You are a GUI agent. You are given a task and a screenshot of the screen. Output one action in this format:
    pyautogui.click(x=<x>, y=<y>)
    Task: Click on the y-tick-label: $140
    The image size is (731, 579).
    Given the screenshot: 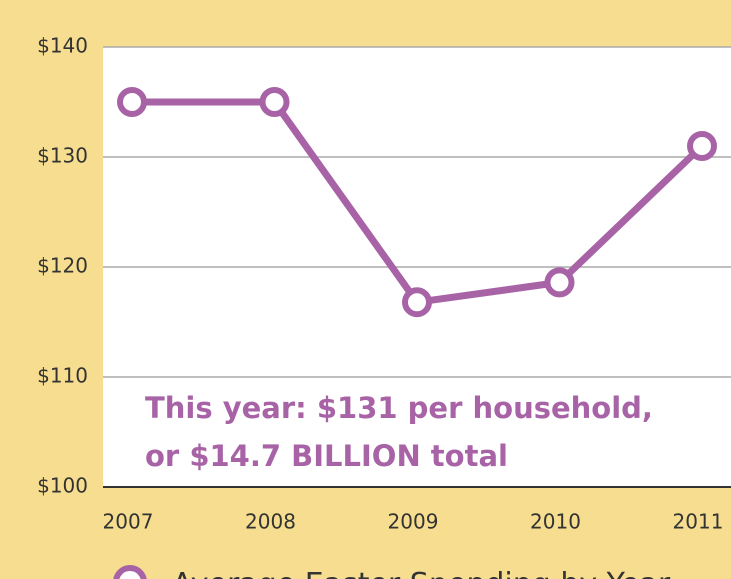 What is the action you would take?
    pyautogui.click(x=62, y=46)
    